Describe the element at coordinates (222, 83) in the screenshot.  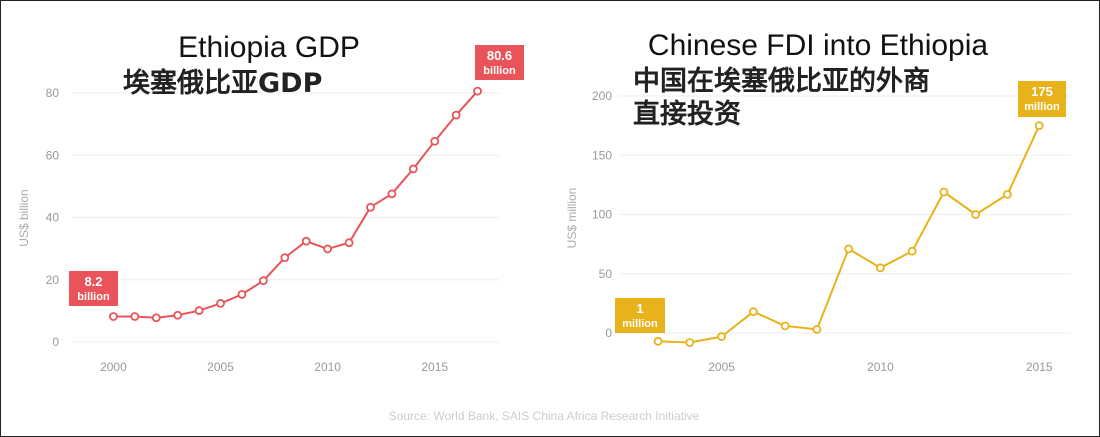
I see `chart-title-cn: 埃塞俄比亚GDP` at that location.